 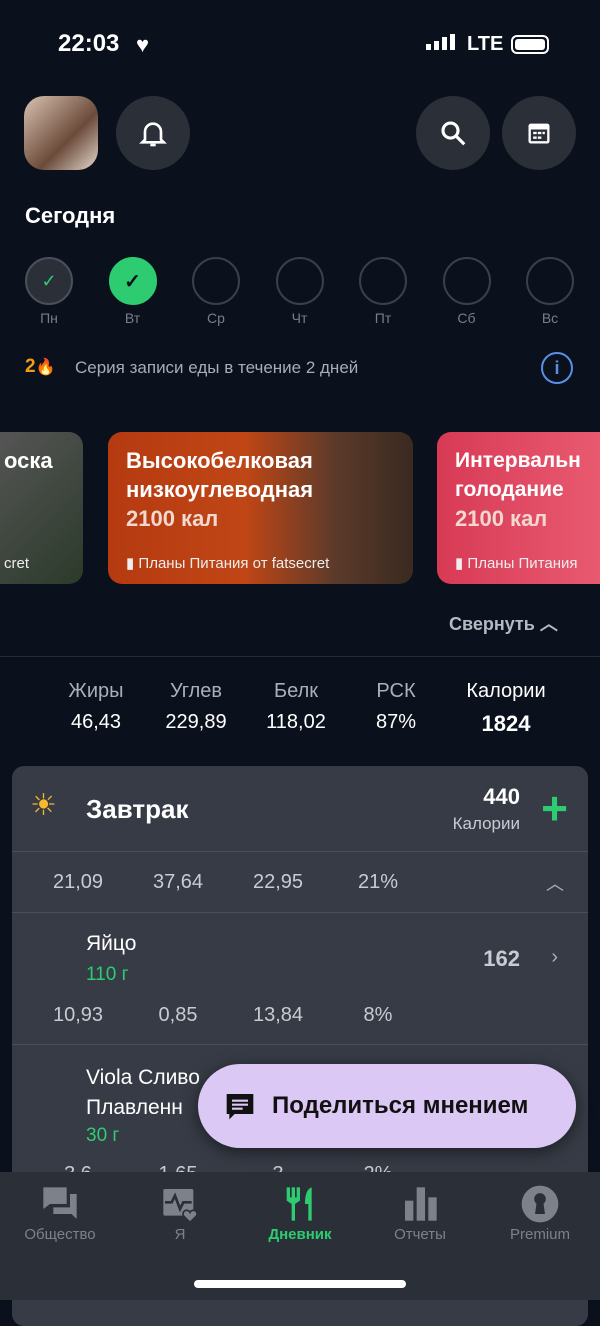 What do you see at coordinates (30, 366) in the screenshot?
I see `streak-number: 2` at bounding box center [30, 366].